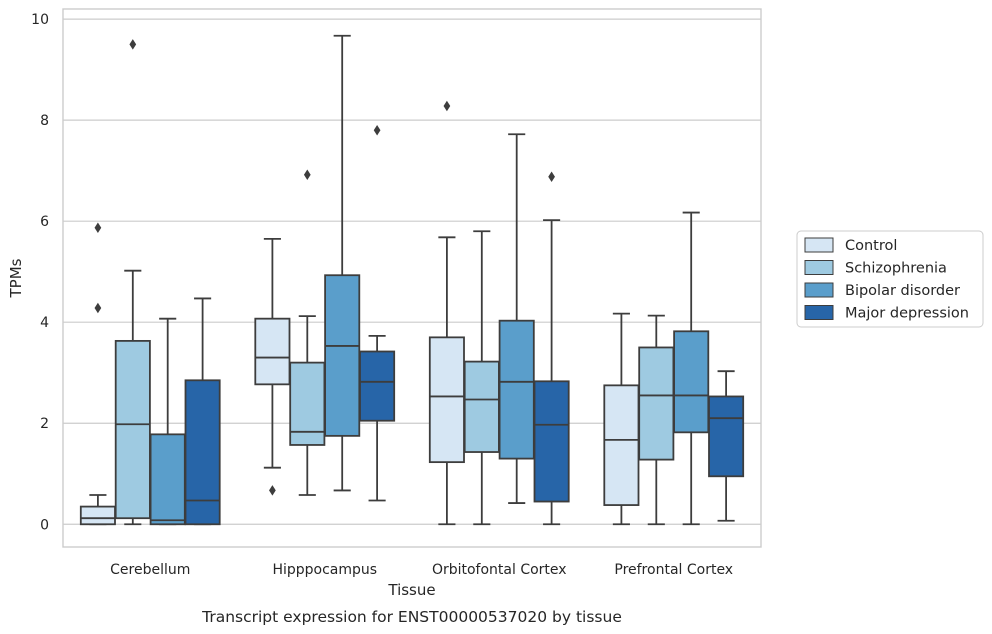 This screenshot has width=992, height=634. I want to click on legend-label: Major depression, so click(907, 314).